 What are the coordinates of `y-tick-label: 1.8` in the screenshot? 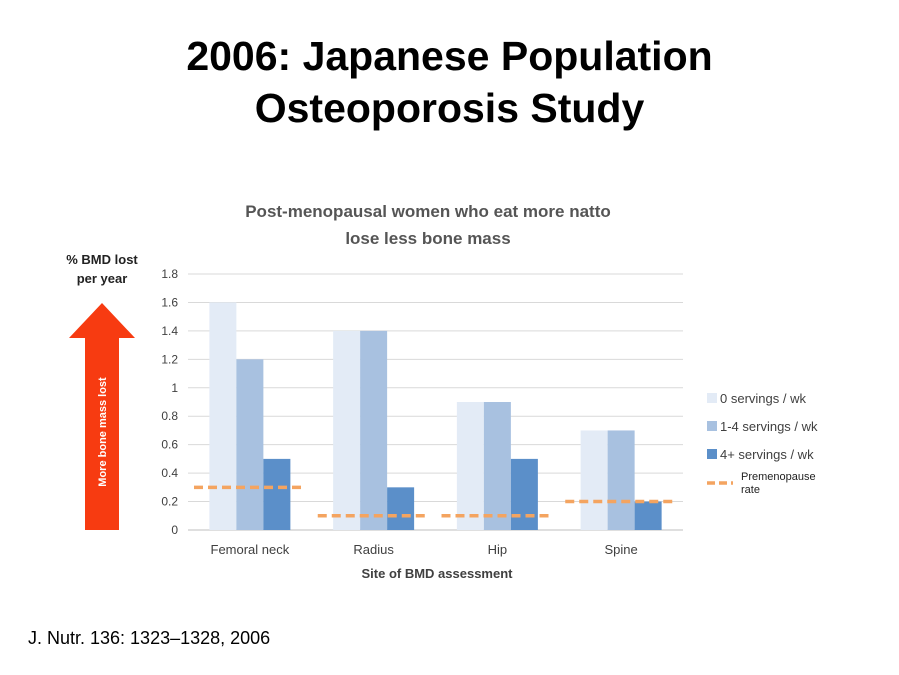 It's located at (169, 274).